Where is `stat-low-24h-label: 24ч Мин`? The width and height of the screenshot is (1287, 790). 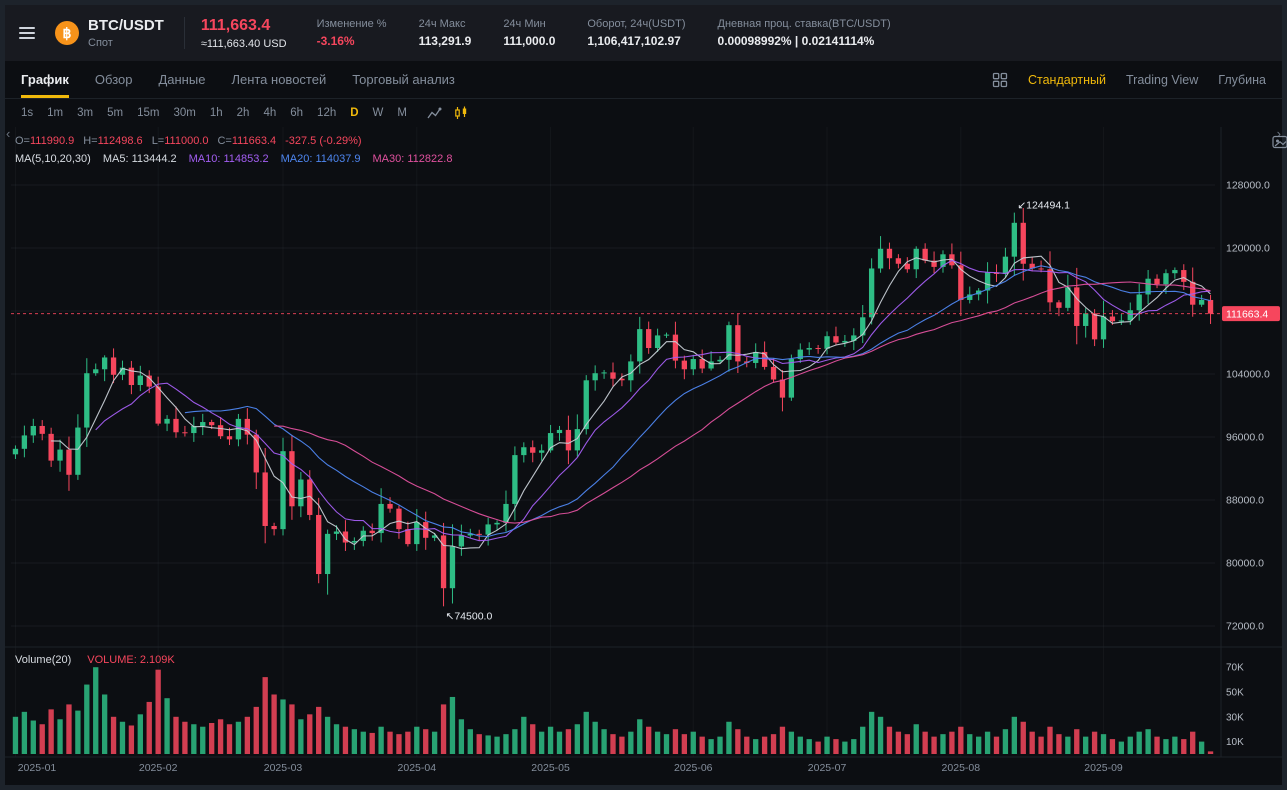 stat-low-24h-label: 24ч Мин is located at coordinates (524, 24).